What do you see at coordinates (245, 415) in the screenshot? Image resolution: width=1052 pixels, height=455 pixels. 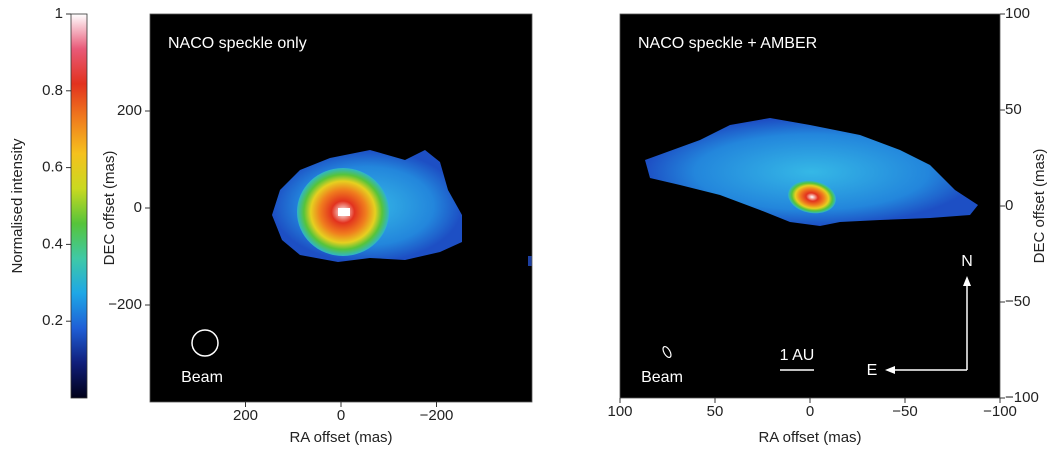 I see `x-tick-label: 200` at bounding box center [245, 415].